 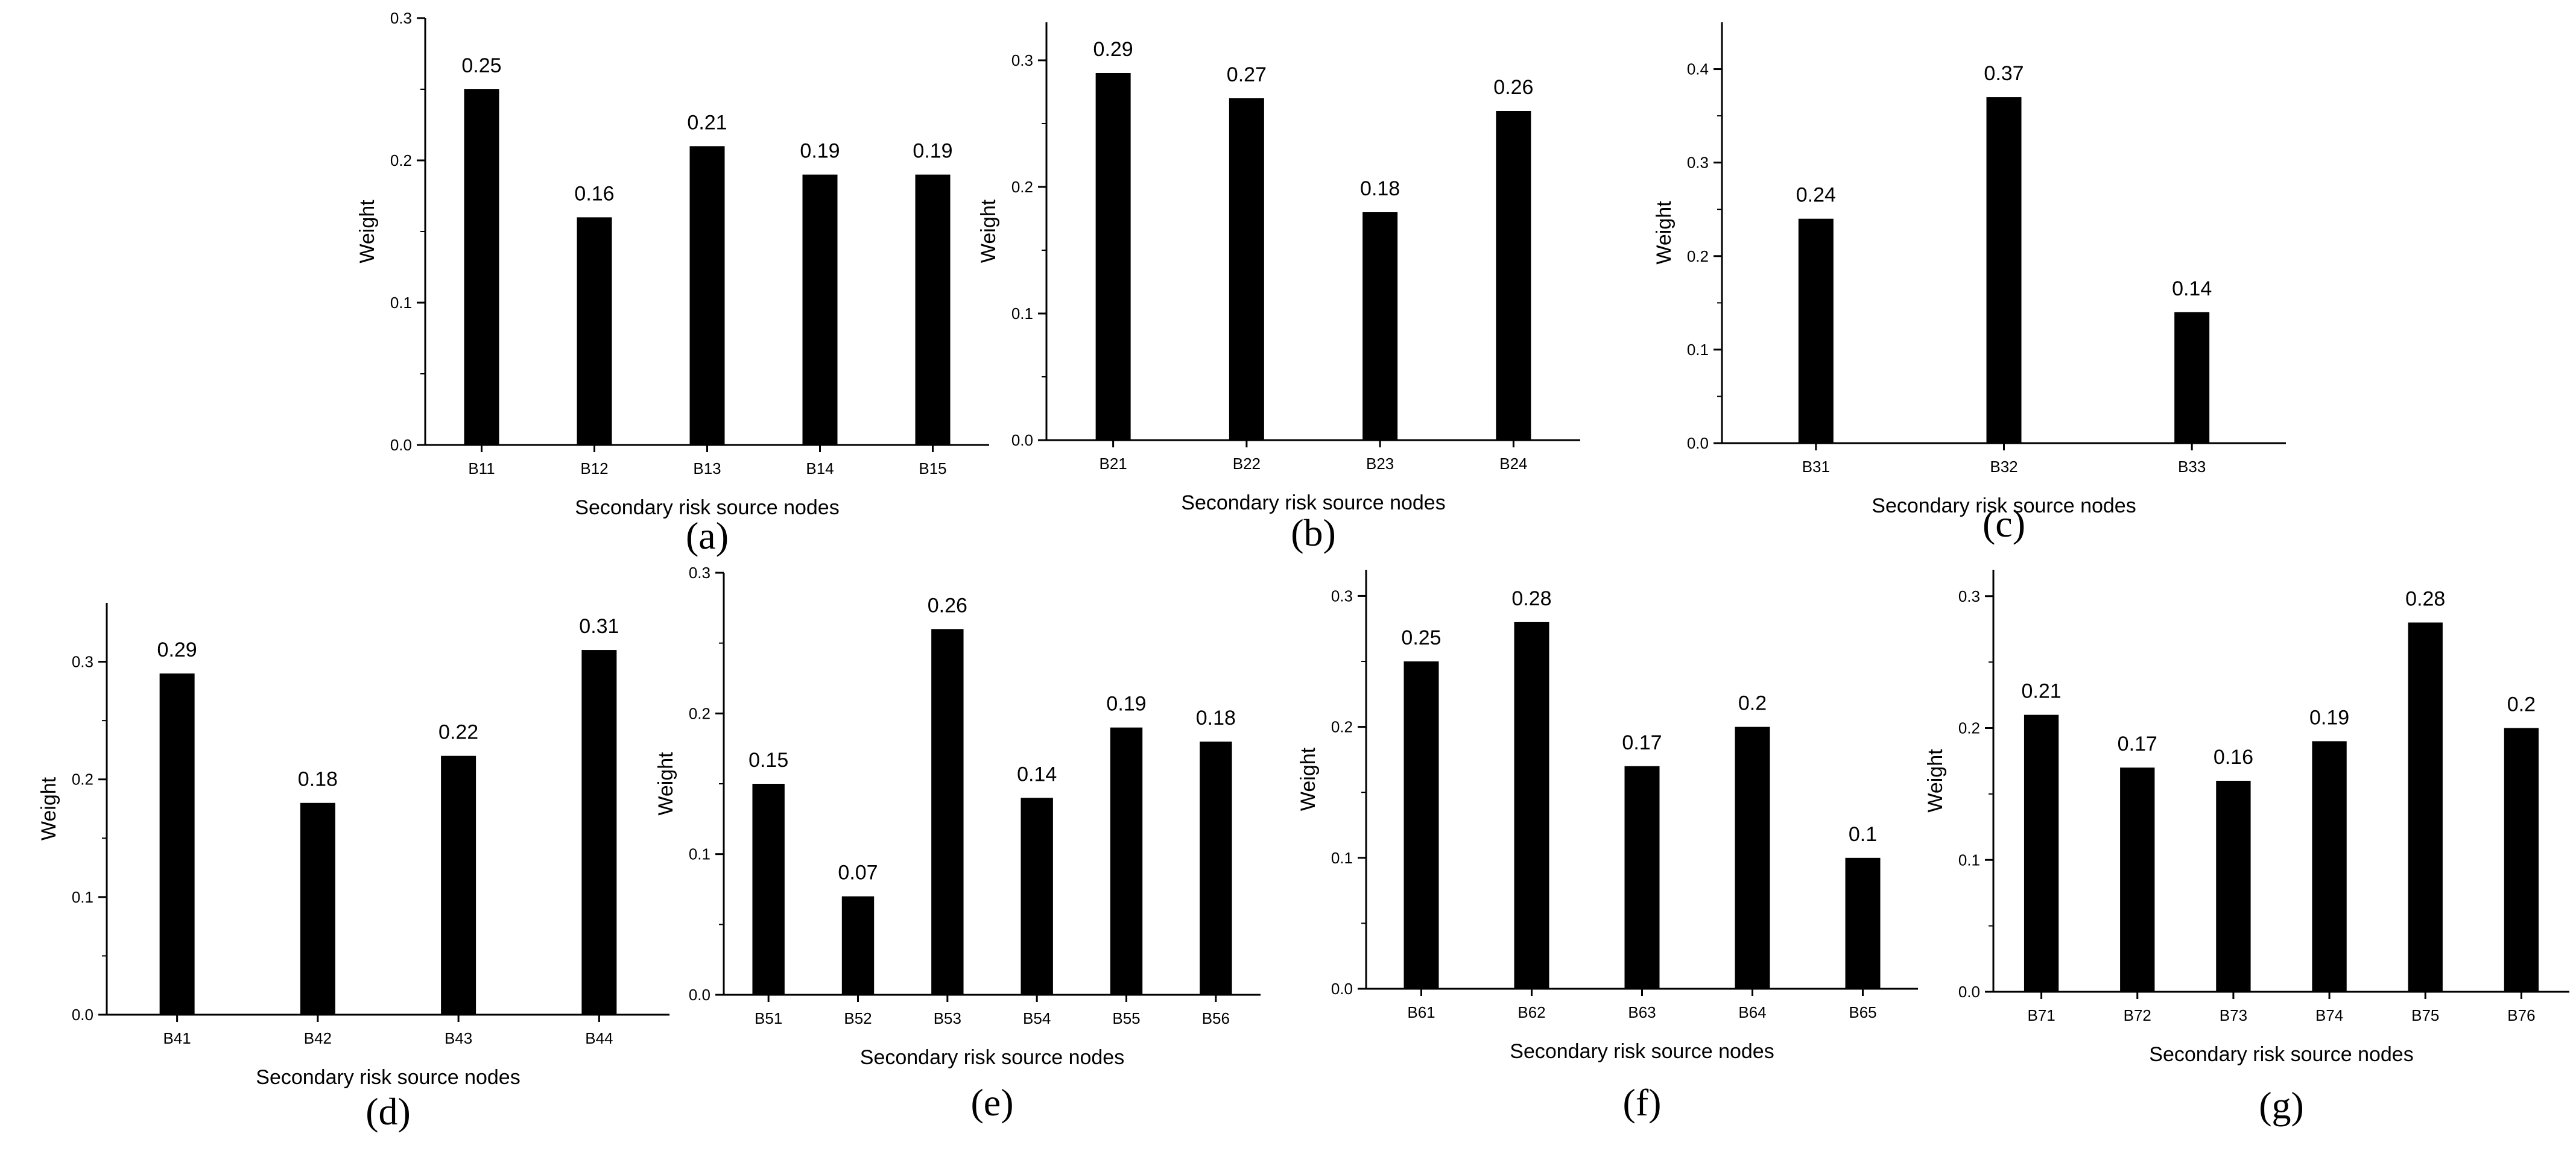 What do you see at coordinates (858, 873) in the screenshot?
I see `data-label: 0.07` at bounding box center [858, 873].